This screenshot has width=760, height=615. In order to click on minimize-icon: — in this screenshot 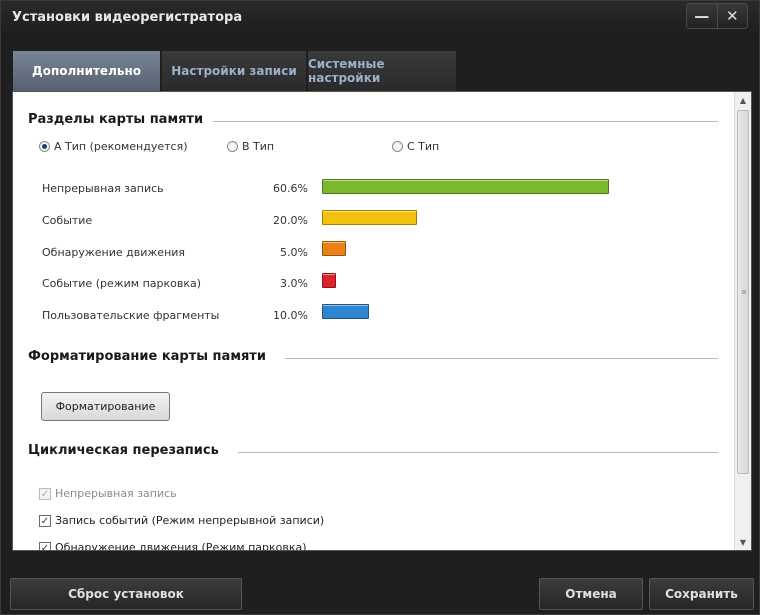, I will do `click(702, 16)`.